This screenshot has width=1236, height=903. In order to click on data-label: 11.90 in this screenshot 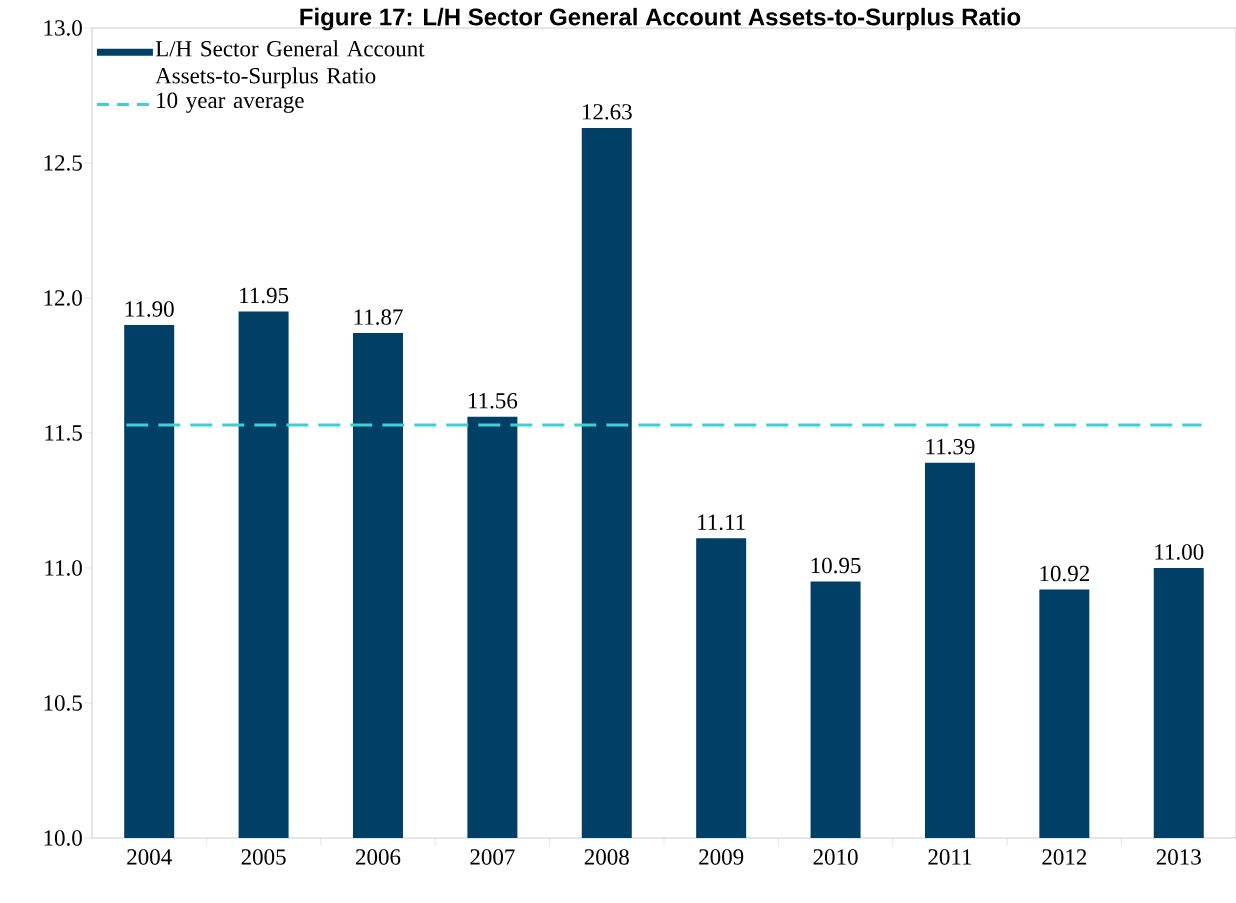, I will do `click(149, 309)`.